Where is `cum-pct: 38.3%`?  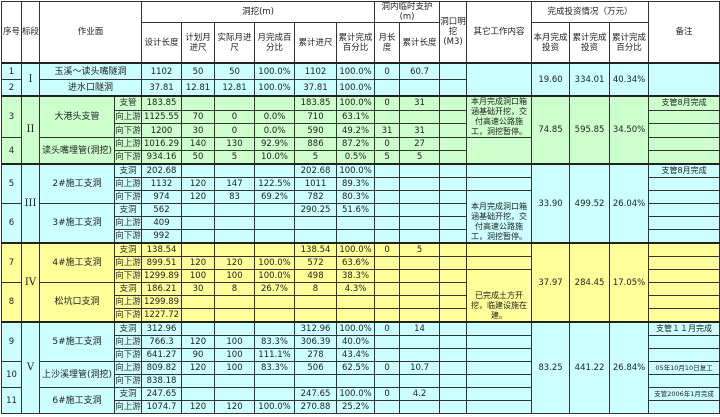 cum-pct: 38.3% is located at coordinates (356, 276).